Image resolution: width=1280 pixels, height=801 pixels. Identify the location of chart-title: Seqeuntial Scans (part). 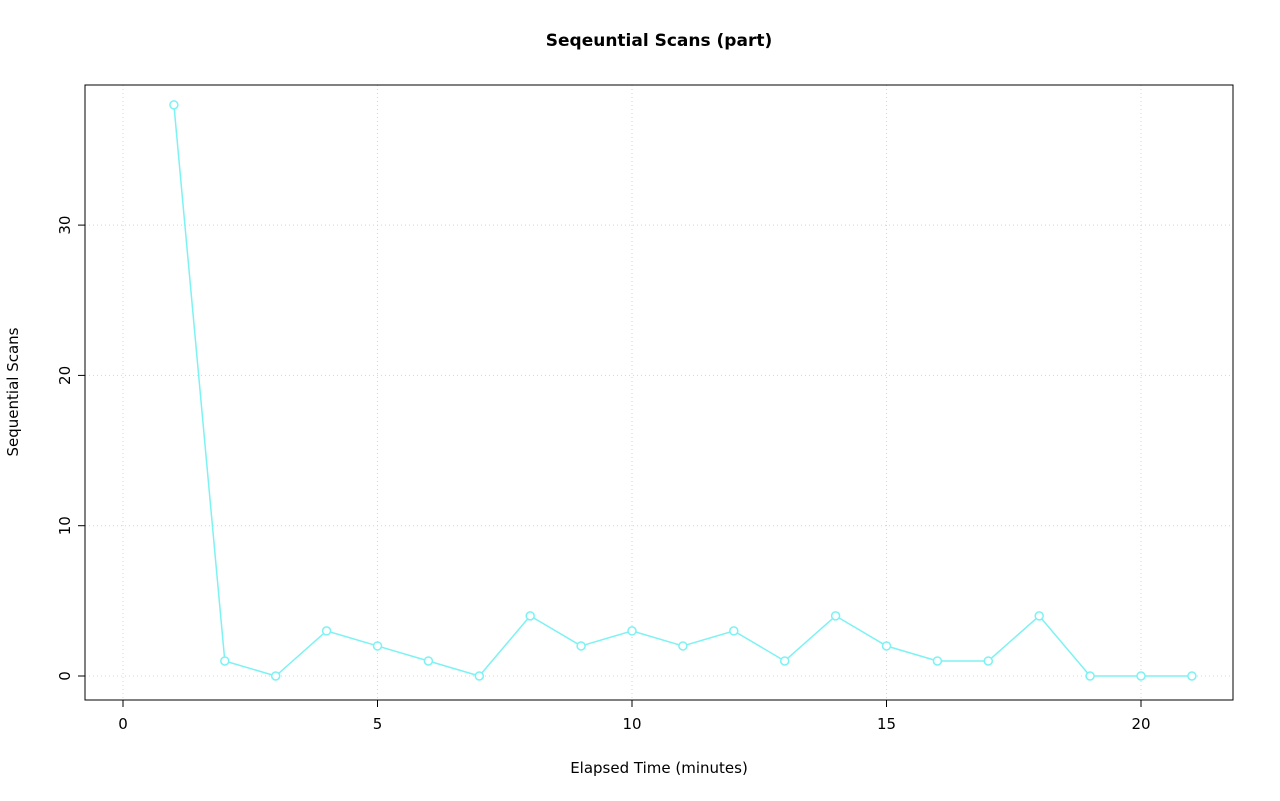
(659, 41).